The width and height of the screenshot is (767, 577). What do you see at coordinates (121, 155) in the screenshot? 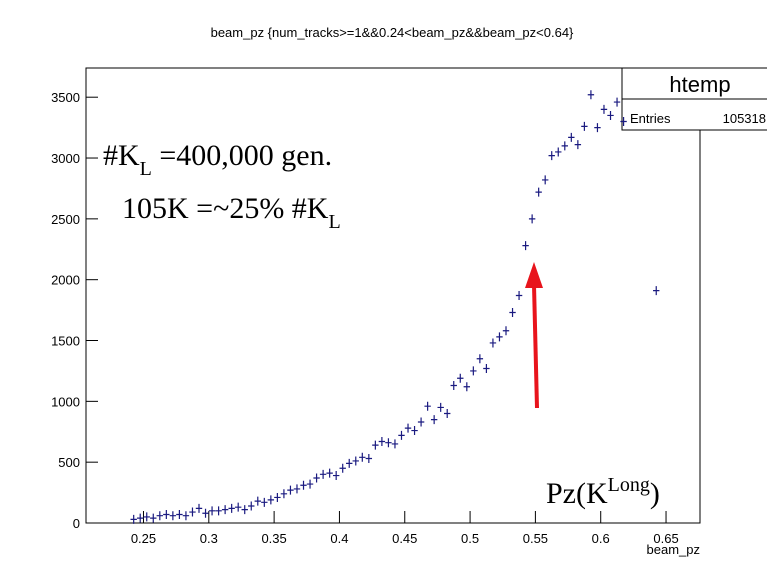
I see `annotation-part: #K` at bounding box center [121, 155].